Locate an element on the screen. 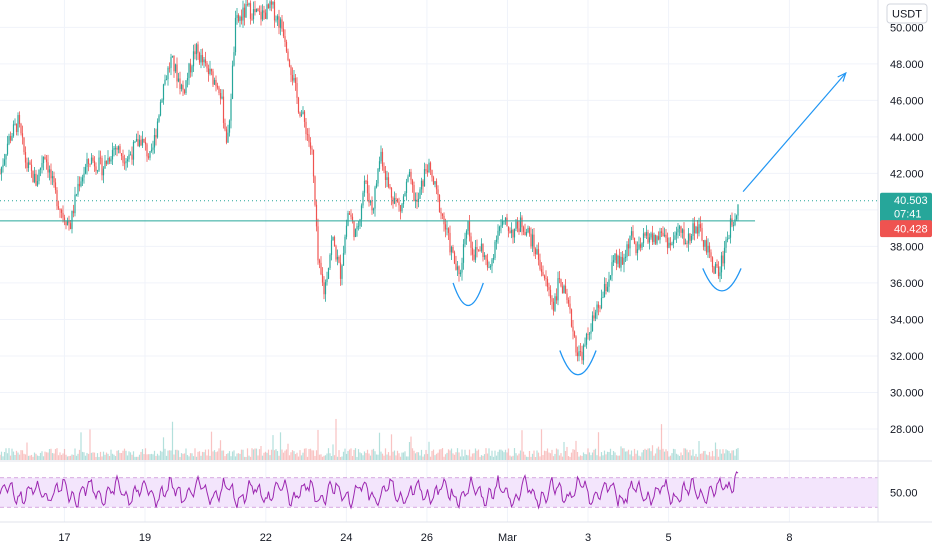 This screenshot has width=932, height=555. y-tick-label: 46.000 is located at coordinates (907, 101).